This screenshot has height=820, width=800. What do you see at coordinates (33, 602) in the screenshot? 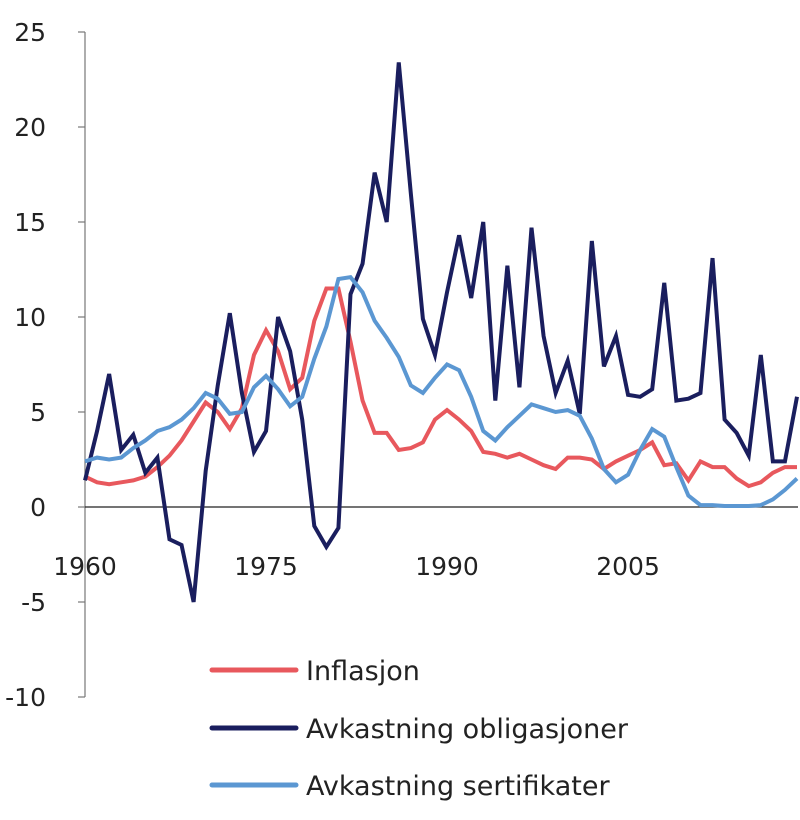
I see `y-tick-label: -5` at bounding box center [33, 602].